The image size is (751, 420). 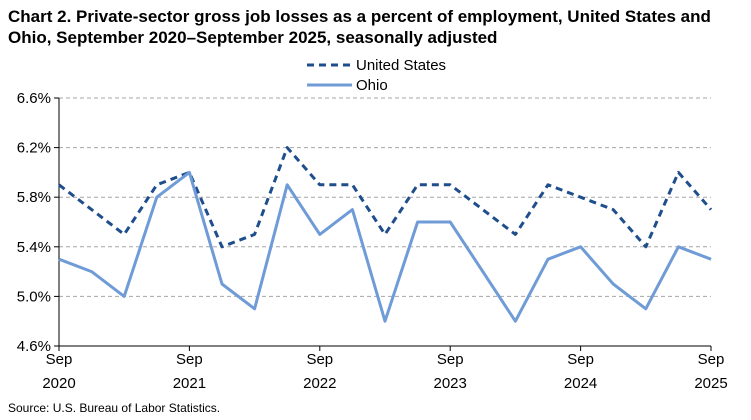 What do you see at coordinates (372, 85) in the screenshot?
I see `legend-label: Ohio` at bounding box center [372, 85].